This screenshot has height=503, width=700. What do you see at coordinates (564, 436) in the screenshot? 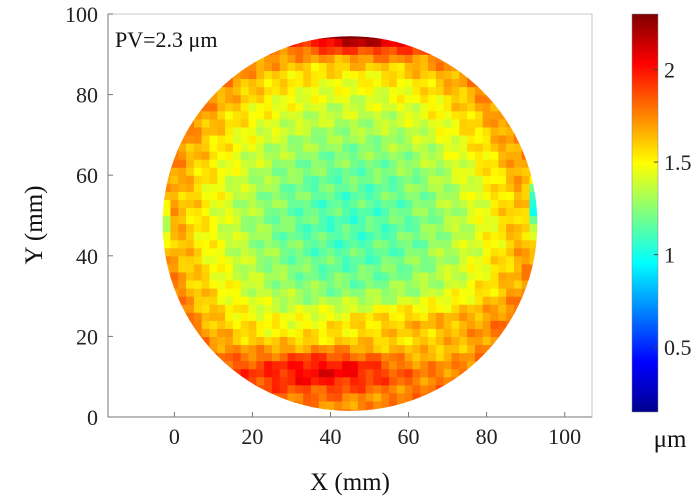
I see `x-tick-label: 100` at bounding box center [564, 436].